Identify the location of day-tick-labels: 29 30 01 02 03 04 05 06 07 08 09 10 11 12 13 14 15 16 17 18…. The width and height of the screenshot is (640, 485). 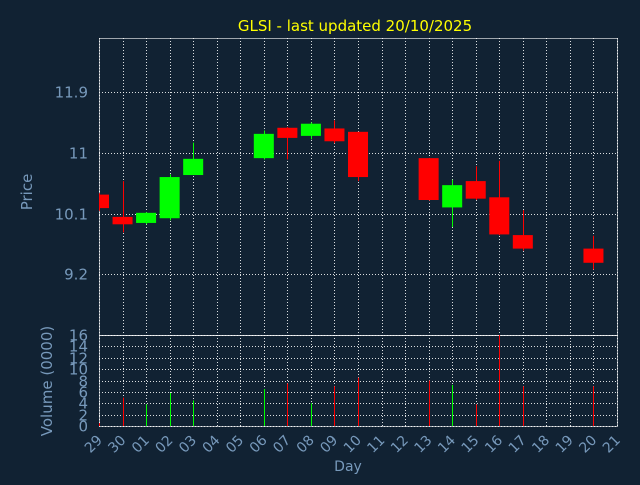
(353, 444).